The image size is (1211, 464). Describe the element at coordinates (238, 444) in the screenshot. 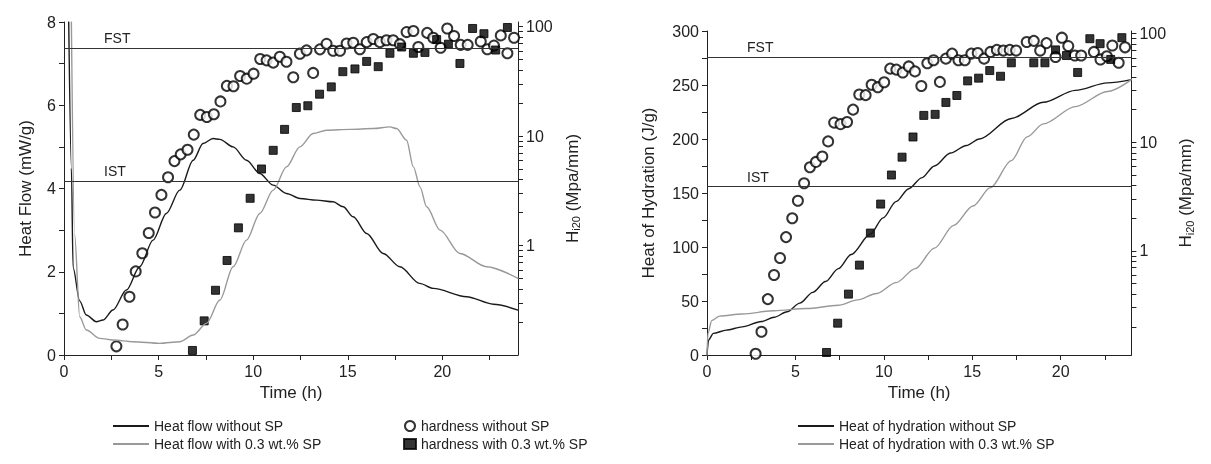

I see `legend-label: Heat flow with 0.3 wt.% SP` at that location.